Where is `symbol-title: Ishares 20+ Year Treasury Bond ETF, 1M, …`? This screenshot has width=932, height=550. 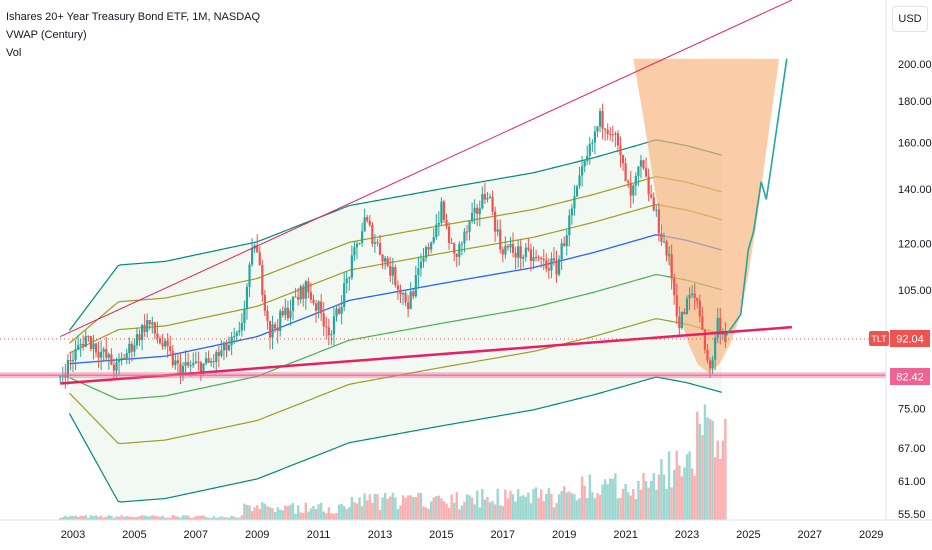
symbol-title: Ishares 20+ Year Treasury Bond ETF, 1M, … is located at coordinates (133, 17).